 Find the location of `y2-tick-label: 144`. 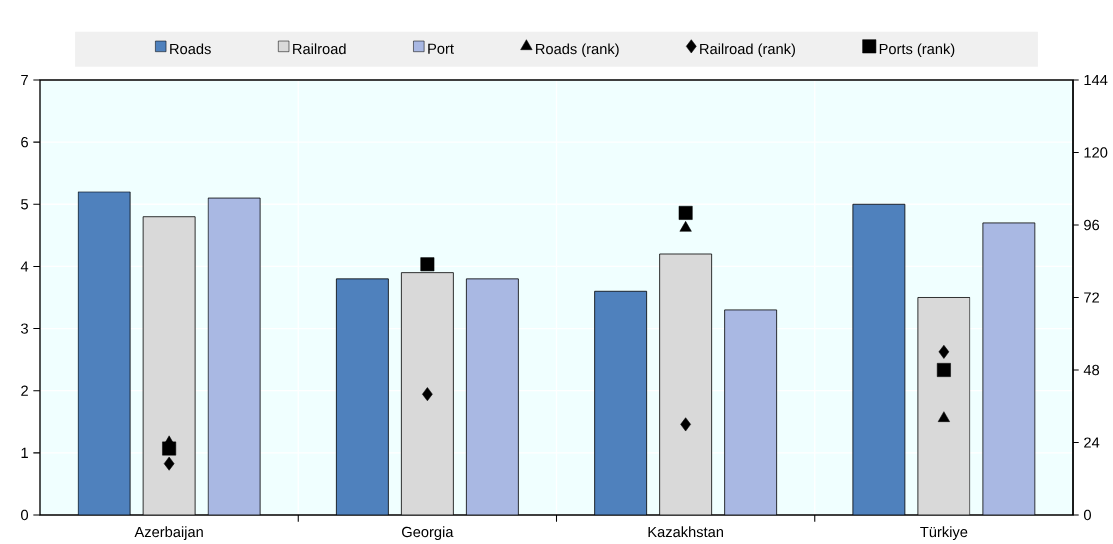

y2-tick-label: 144 is located at coordinates (1096, 79).